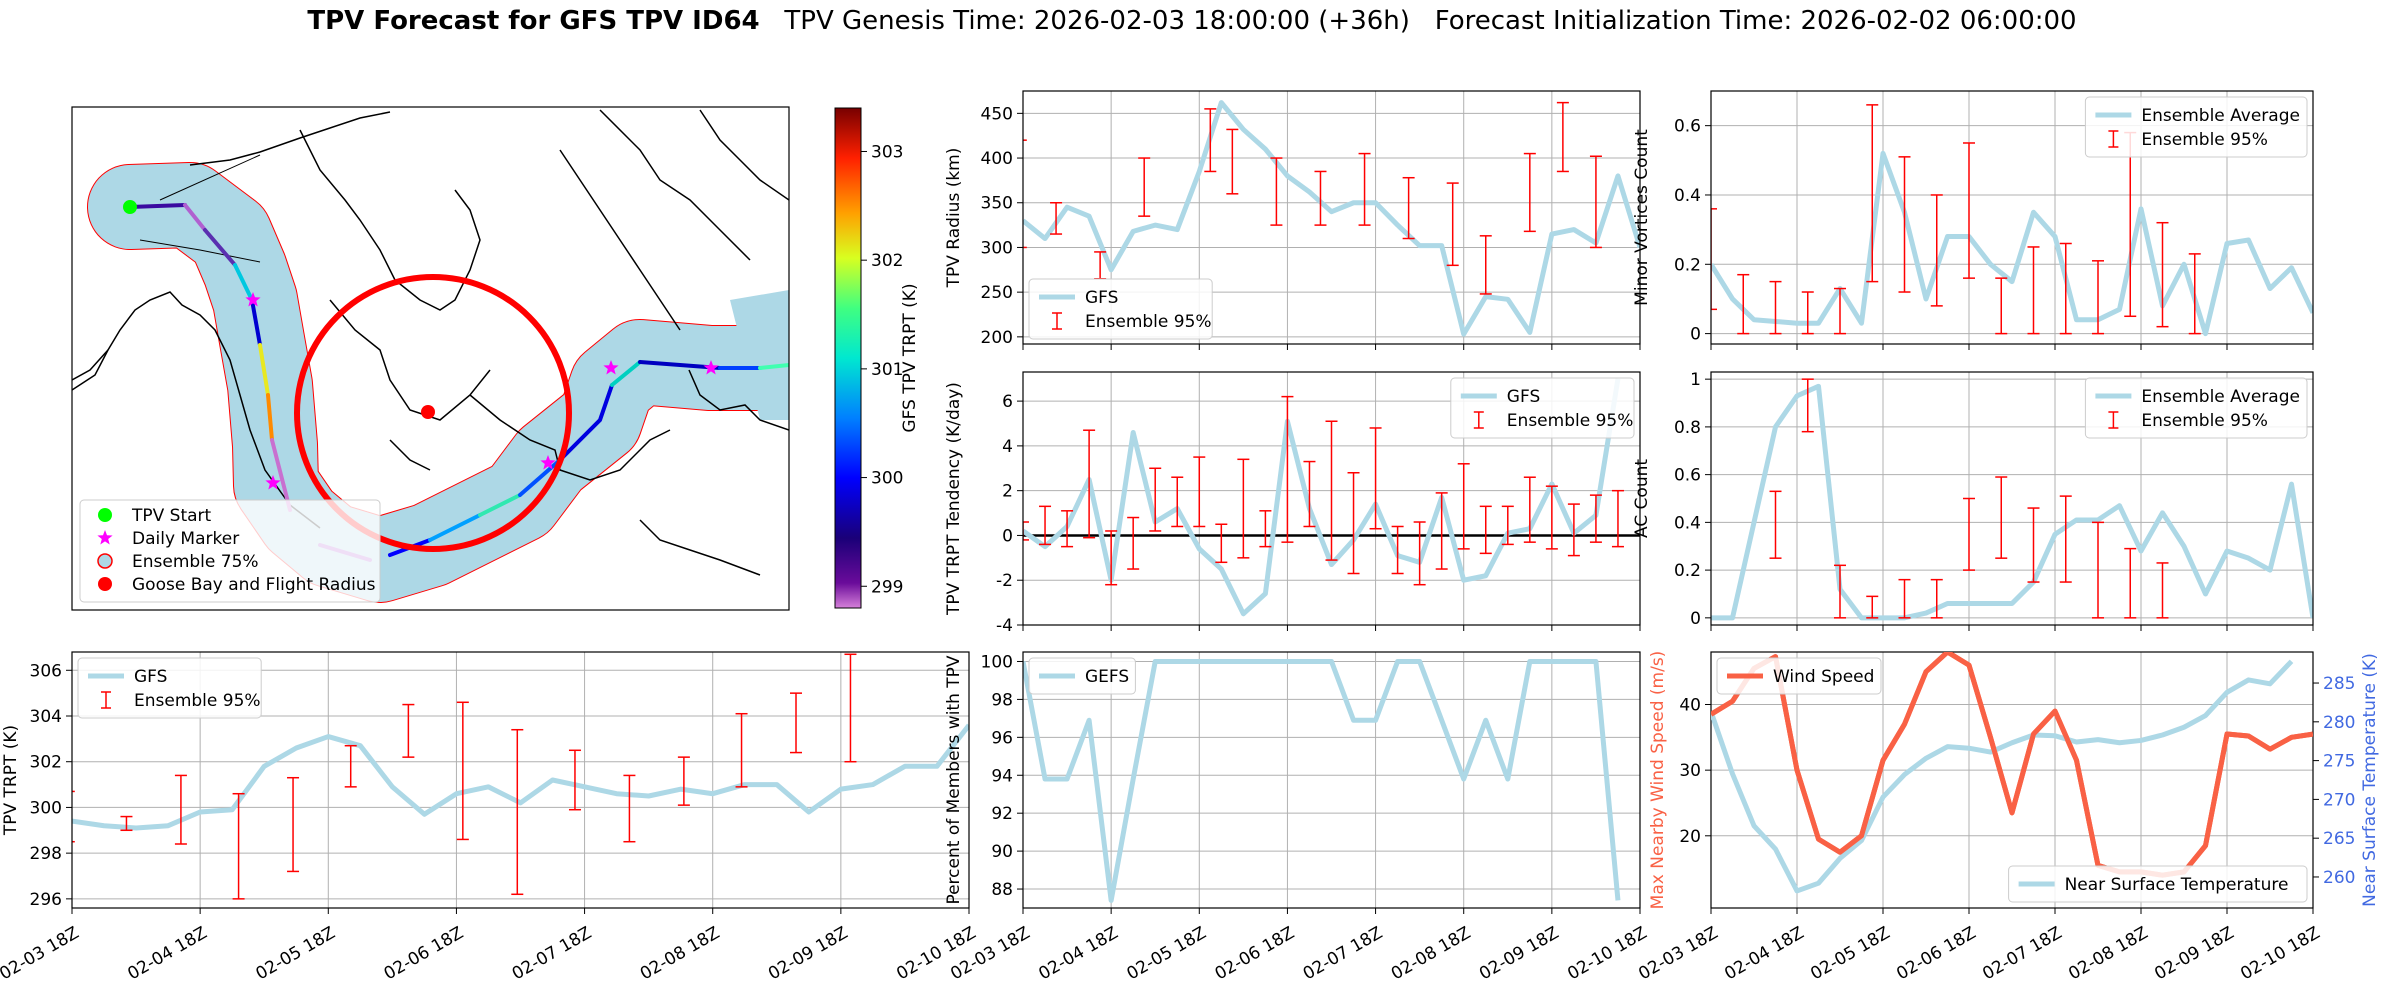  What do you see at coordinates (910, 357) in the screenshot?
I see `colorbar-label: GFS TPV TRPT (K)` at bounding box center [910, 357].